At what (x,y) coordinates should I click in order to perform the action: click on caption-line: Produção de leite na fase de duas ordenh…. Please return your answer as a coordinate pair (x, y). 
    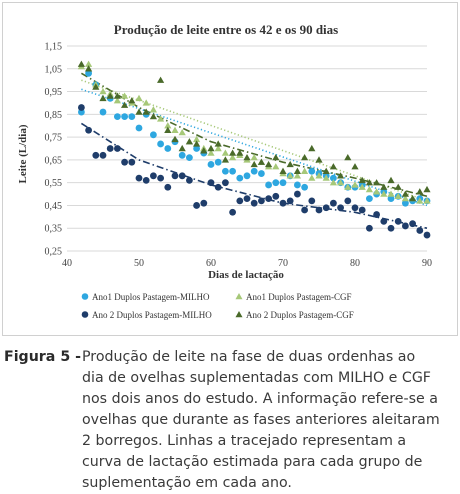
    Looking at the image, I should click on (249, 357).